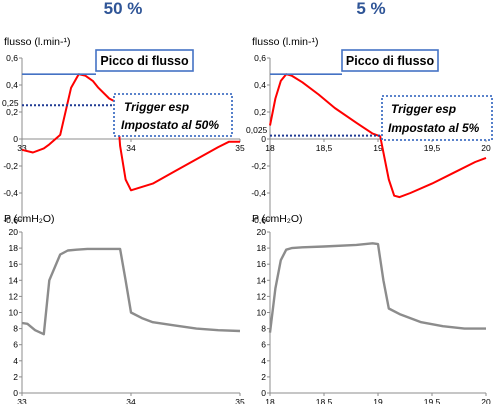 This screenshot has width=499, height=404. What do you see at coordinates (437, 118) in the screenshot?
I see `trigger-box-right` at bounding box center [437, 118].